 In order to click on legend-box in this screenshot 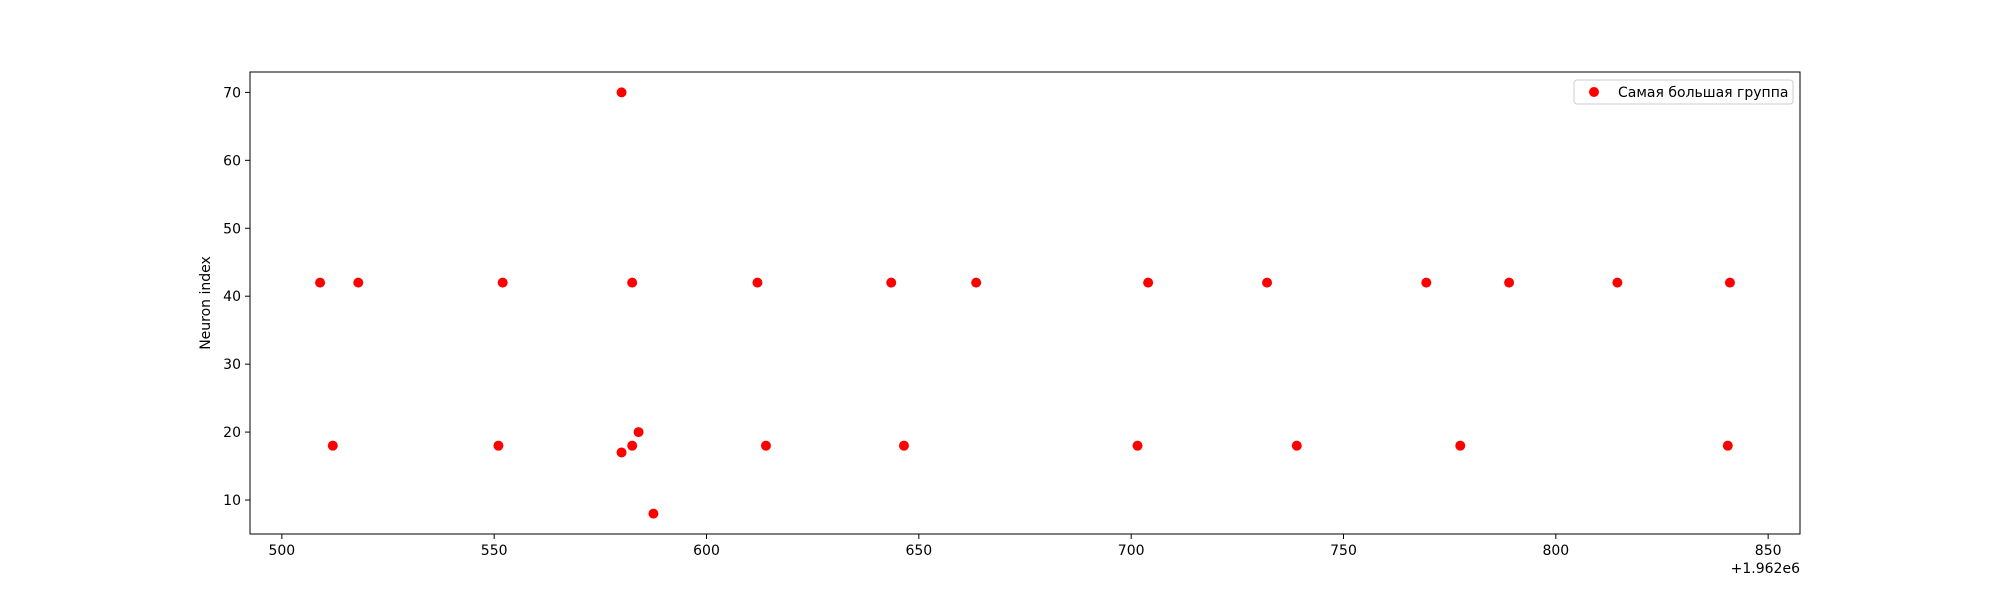, I will do `click(1683, 92)`.